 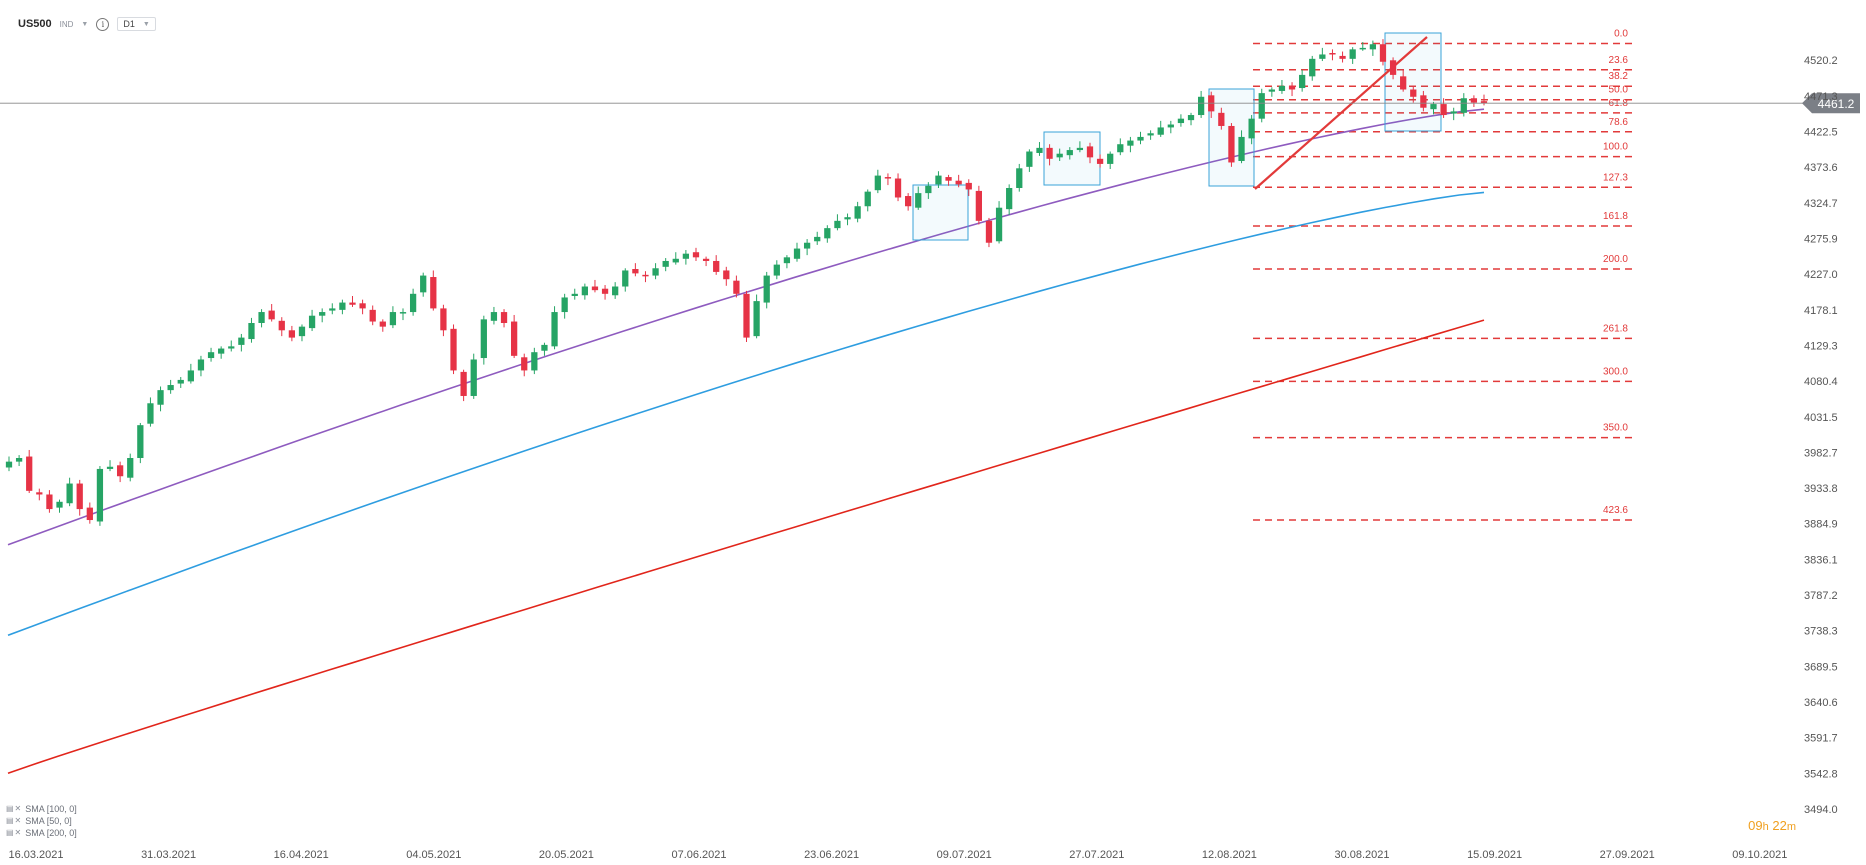 What do you see at coordinates (1619, 90) in the screenshot?
I see `fib-level-label: 50.0` at bounding box center [1619, 90].